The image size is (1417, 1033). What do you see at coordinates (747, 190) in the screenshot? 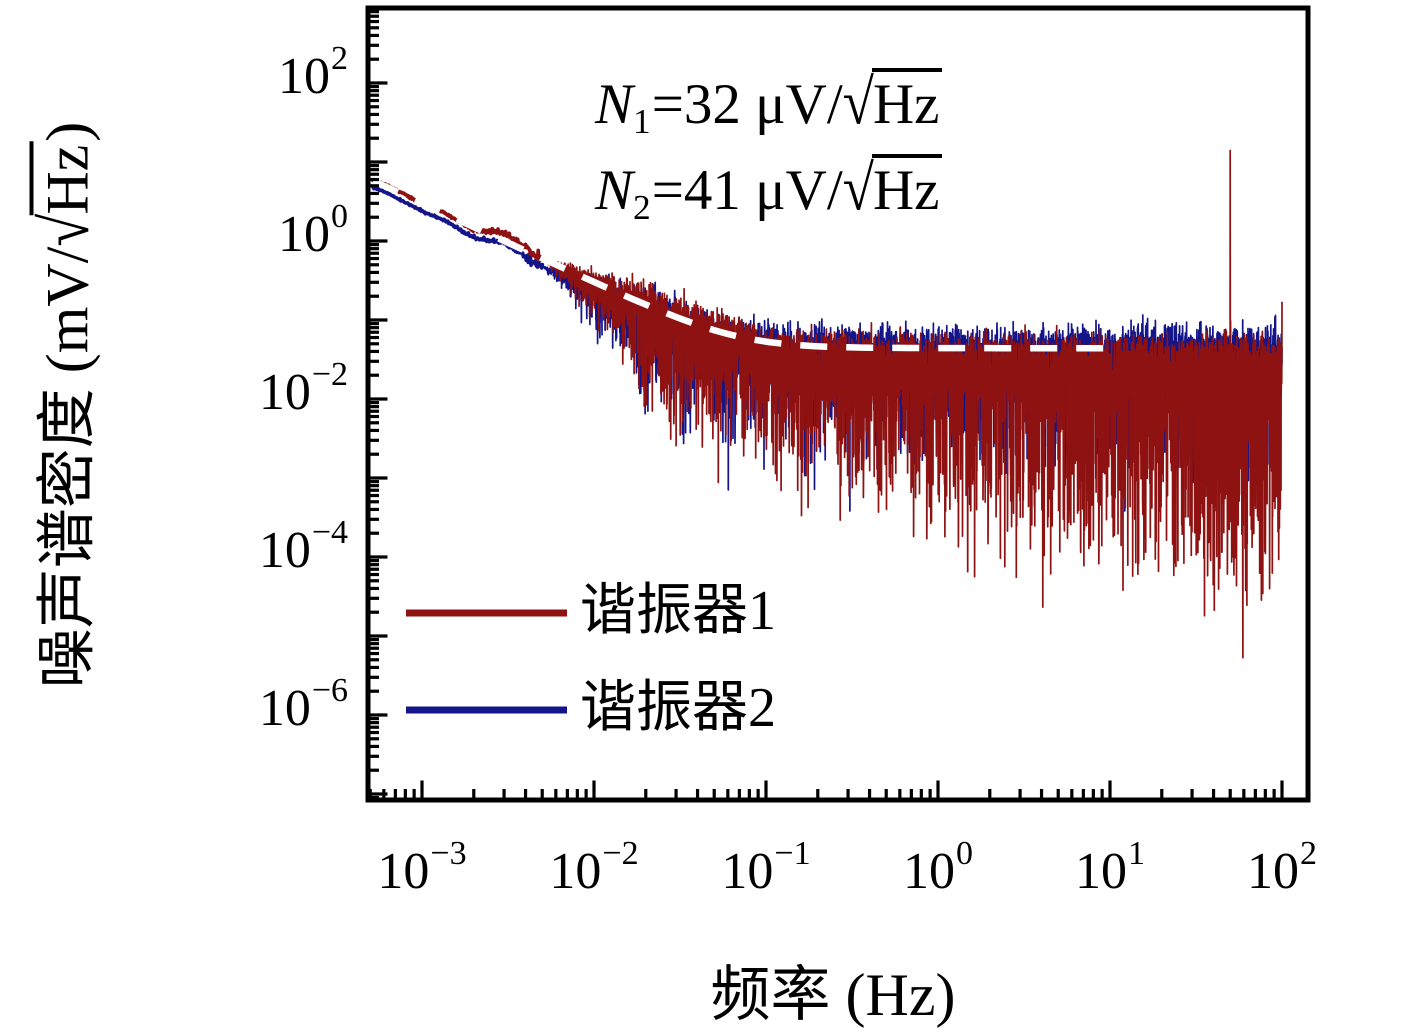
I see `annotation-n2-value: =41 μV/` at bounding box center [747, 190].